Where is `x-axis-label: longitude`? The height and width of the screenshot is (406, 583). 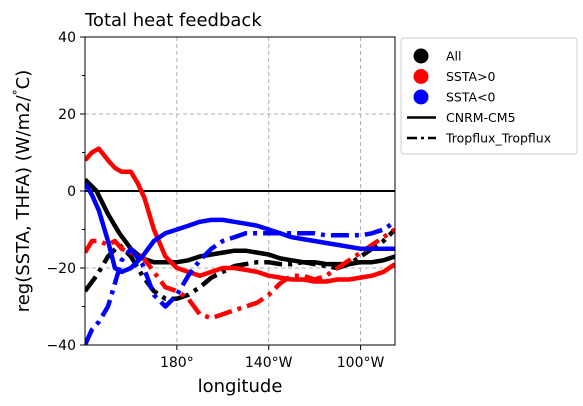
x-axis-label: longitude is located at coordinates (240, 386).